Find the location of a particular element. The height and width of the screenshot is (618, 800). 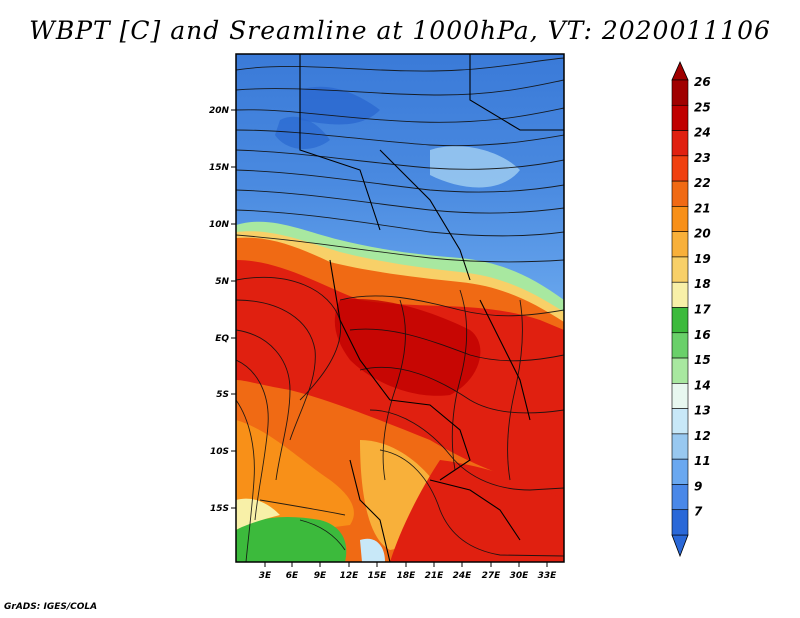

lon-label: 12E is located at coordinates (350, 576).